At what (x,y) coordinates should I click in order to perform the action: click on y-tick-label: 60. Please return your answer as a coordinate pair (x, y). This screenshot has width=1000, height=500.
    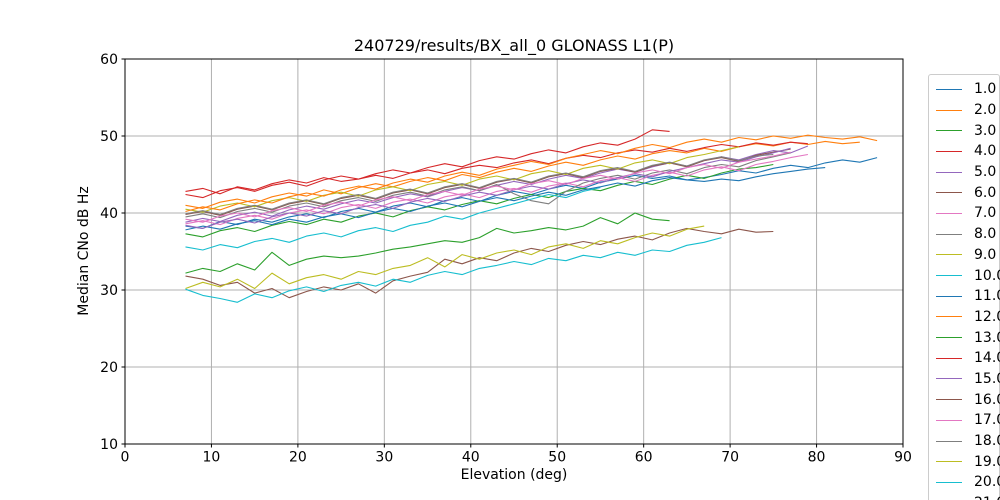
    Looking at the image, I should click on (109, 60).